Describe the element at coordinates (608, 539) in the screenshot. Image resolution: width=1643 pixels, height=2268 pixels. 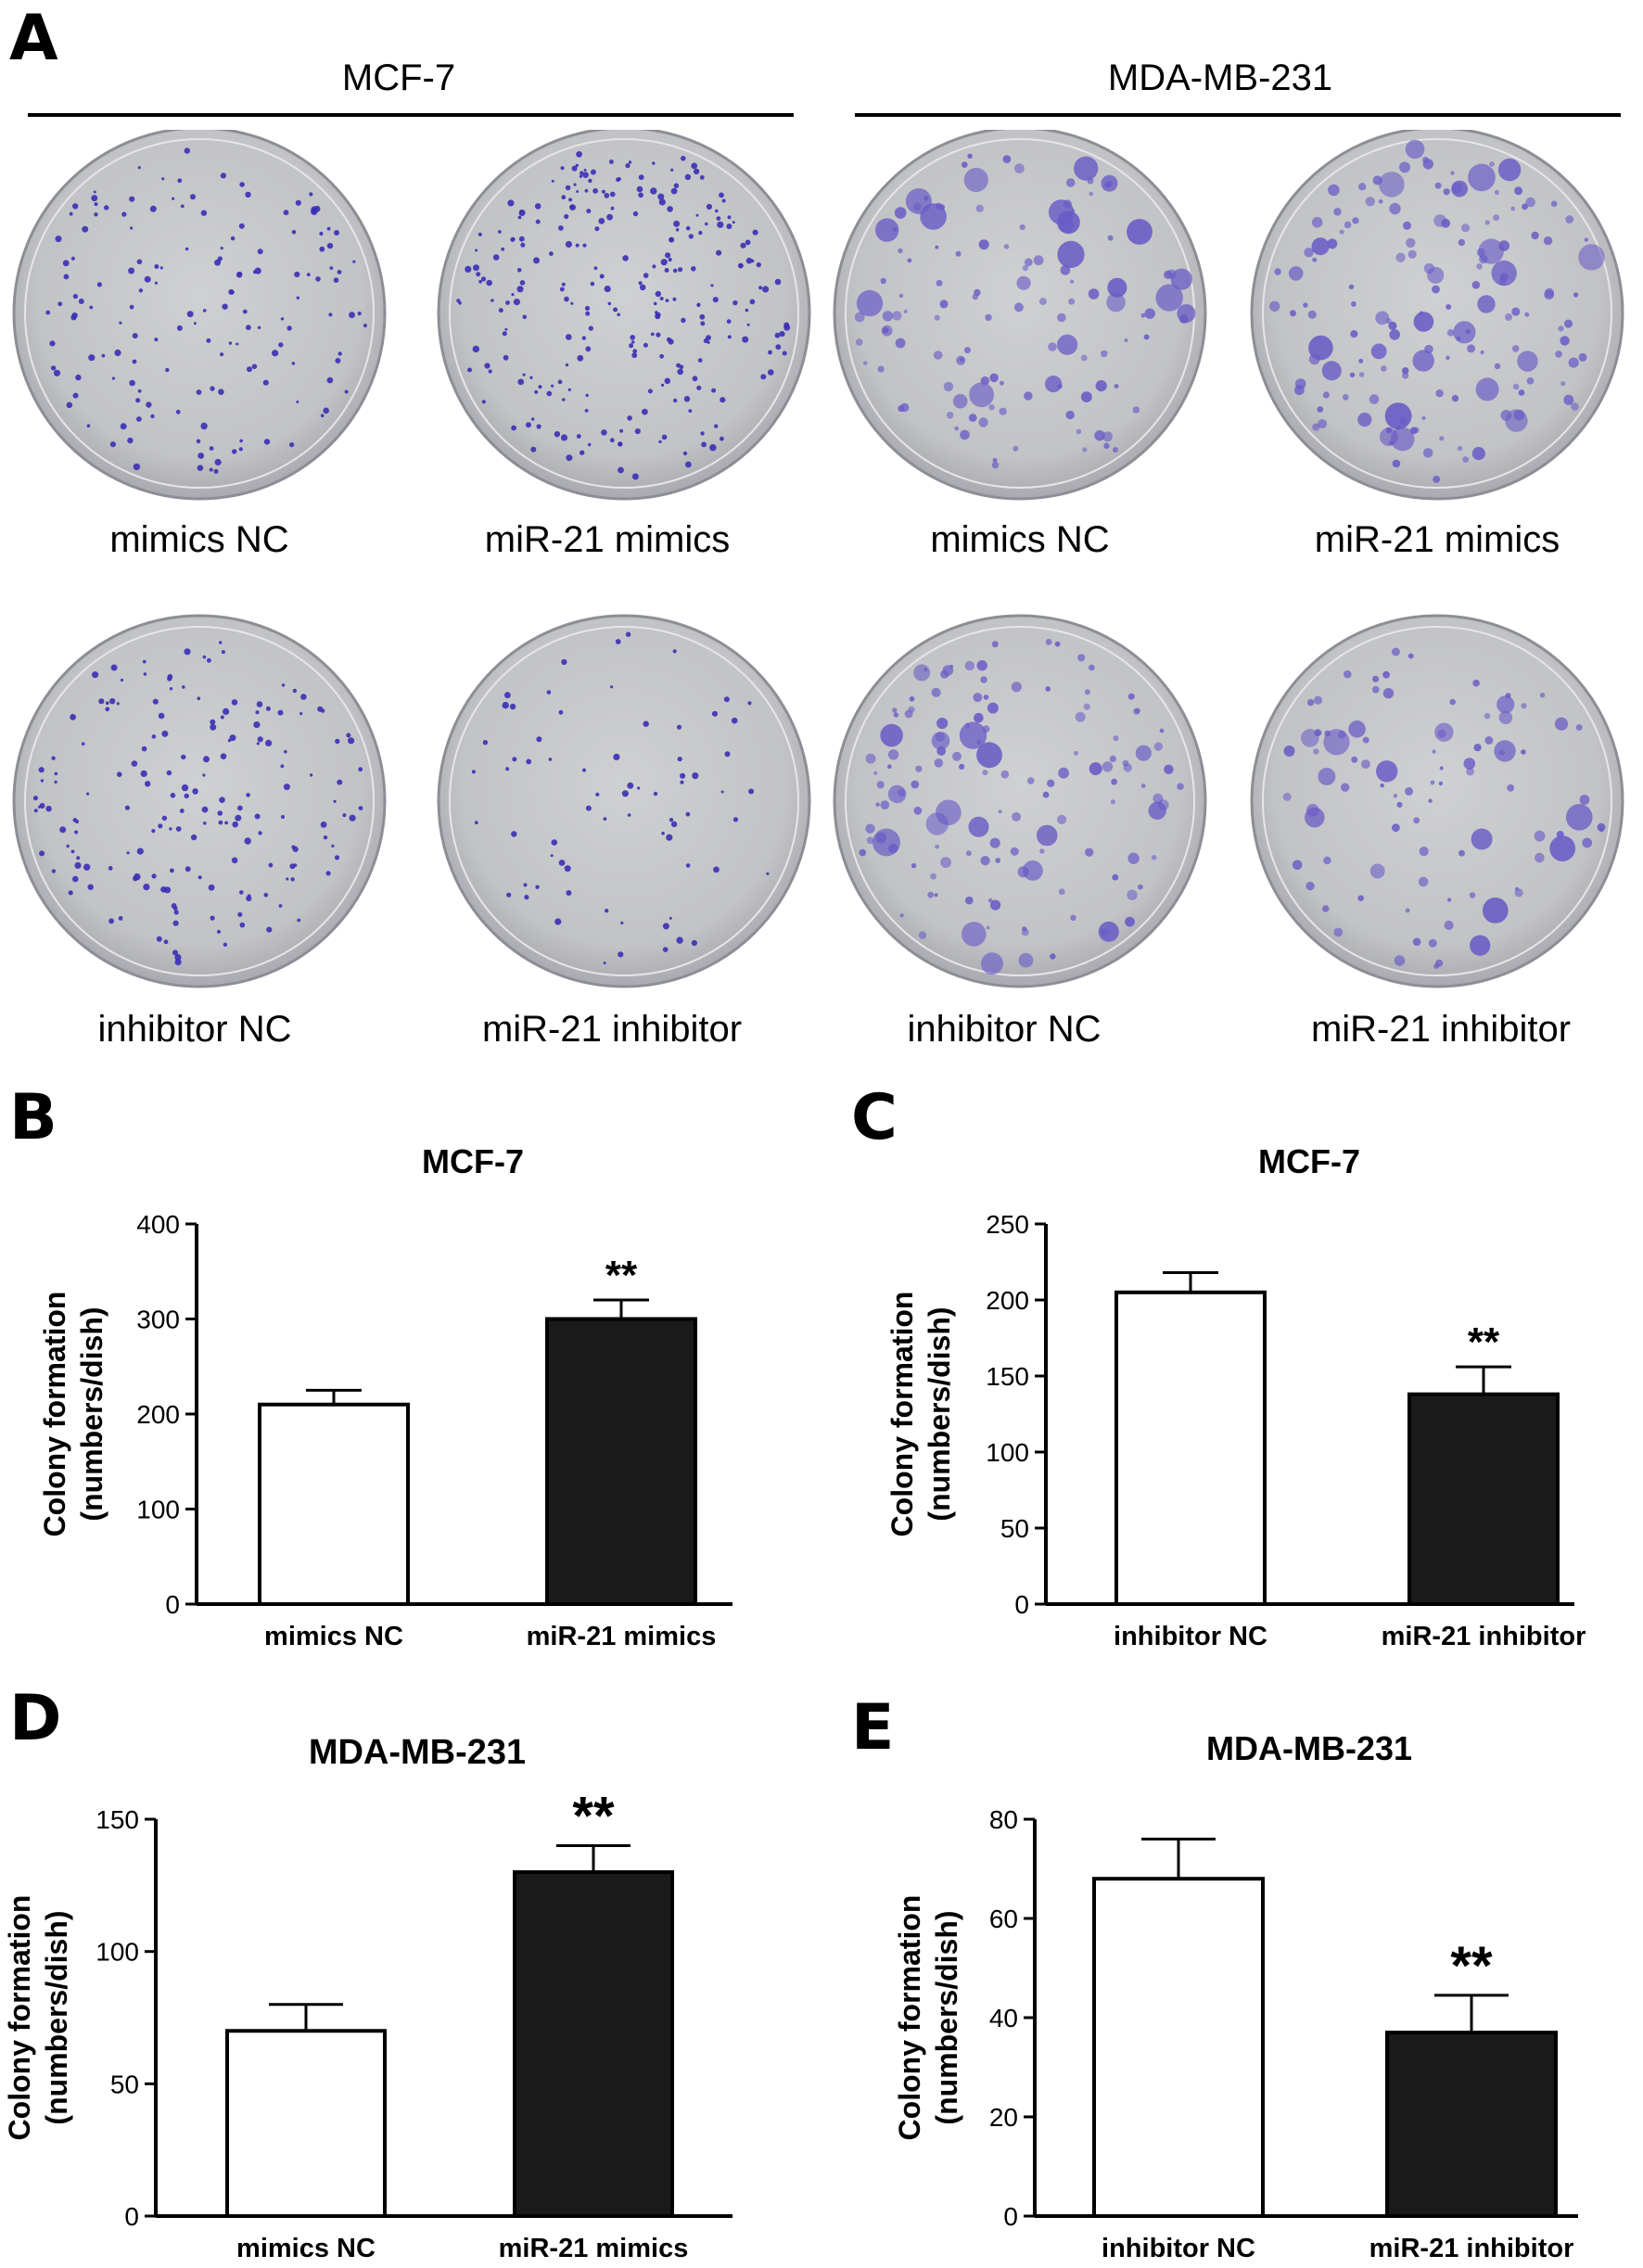
I see `dish-label-mcf7-mir21-mimics: miR-21 mimics` at that location.